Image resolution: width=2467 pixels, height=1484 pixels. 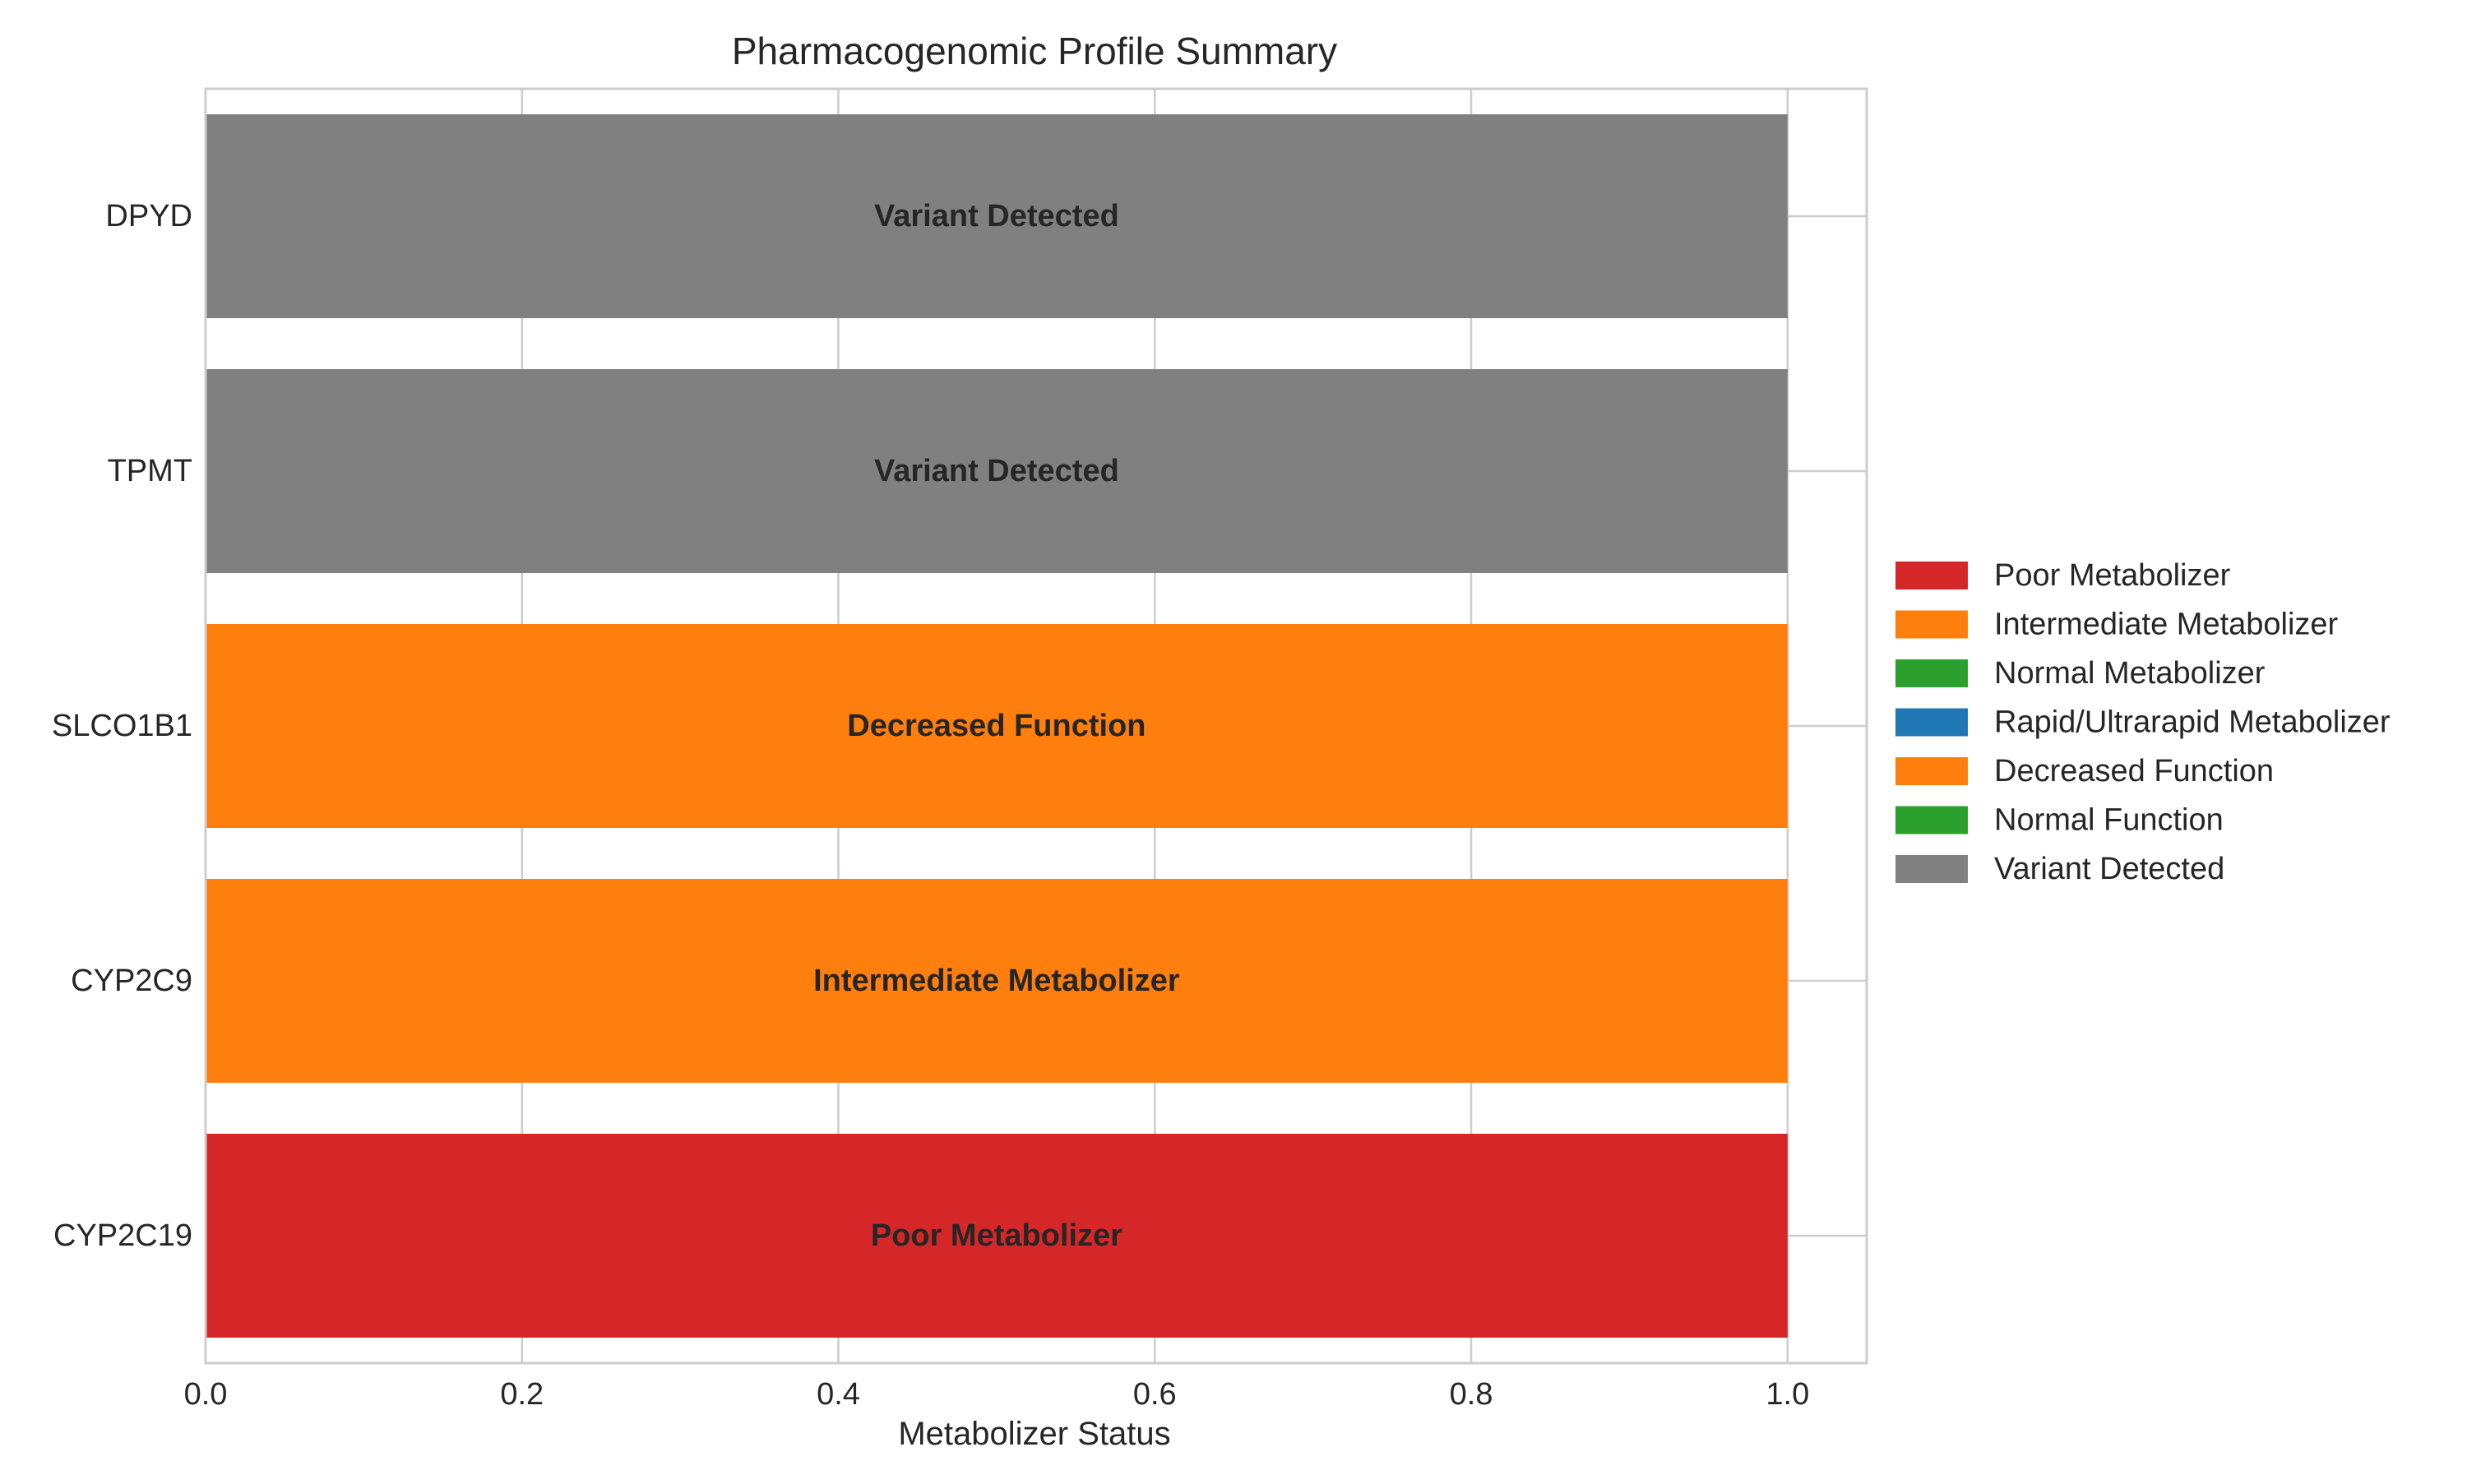 I want to click on x-tick-label: 1.0, so click(x=1787, y=1395).